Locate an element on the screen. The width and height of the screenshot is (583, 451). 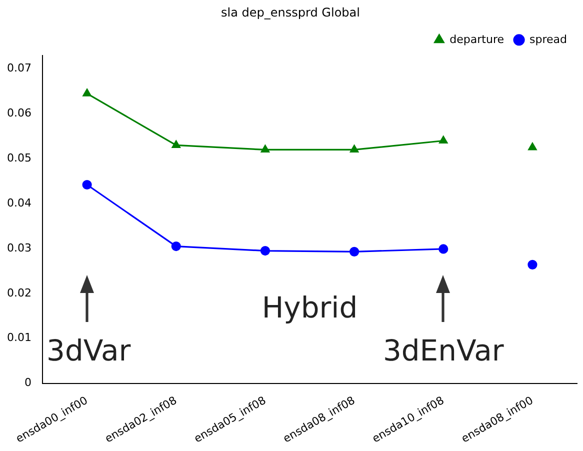
annotation: 3dVar is located at coordinates (88, 350).